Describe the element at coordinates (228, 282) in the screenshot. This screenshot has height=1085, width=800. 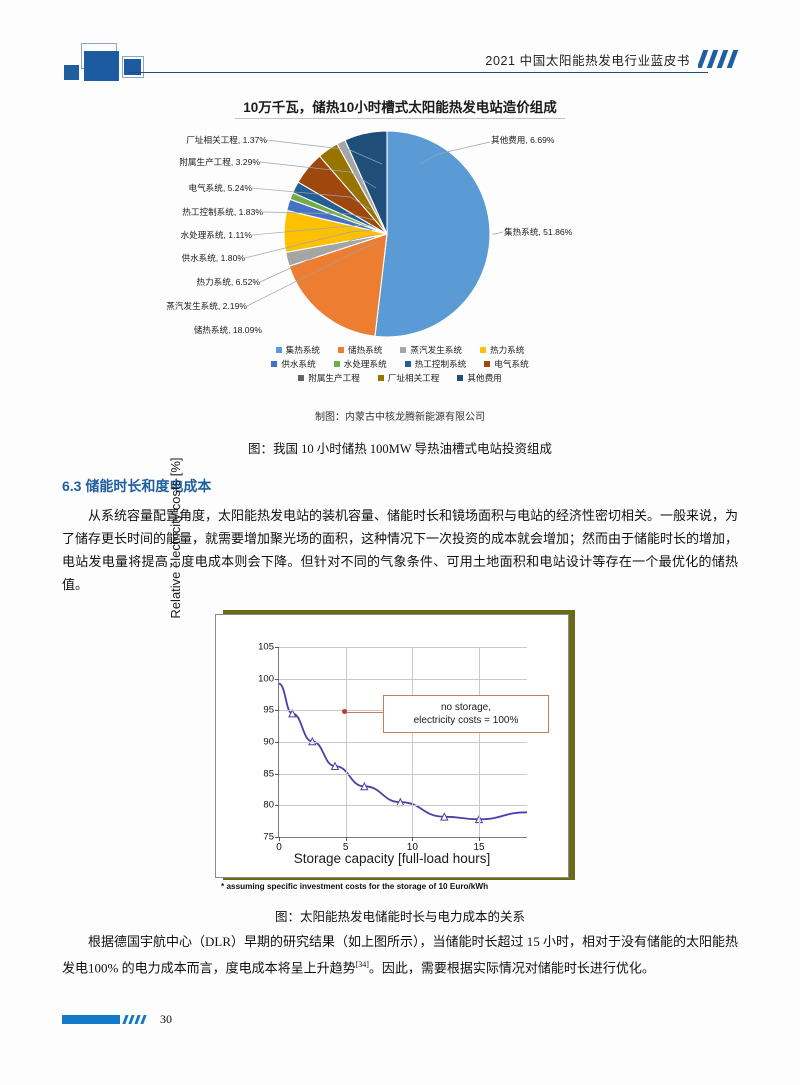
I see `pie-label-reli: 热力系统, 6.52%` at that location.